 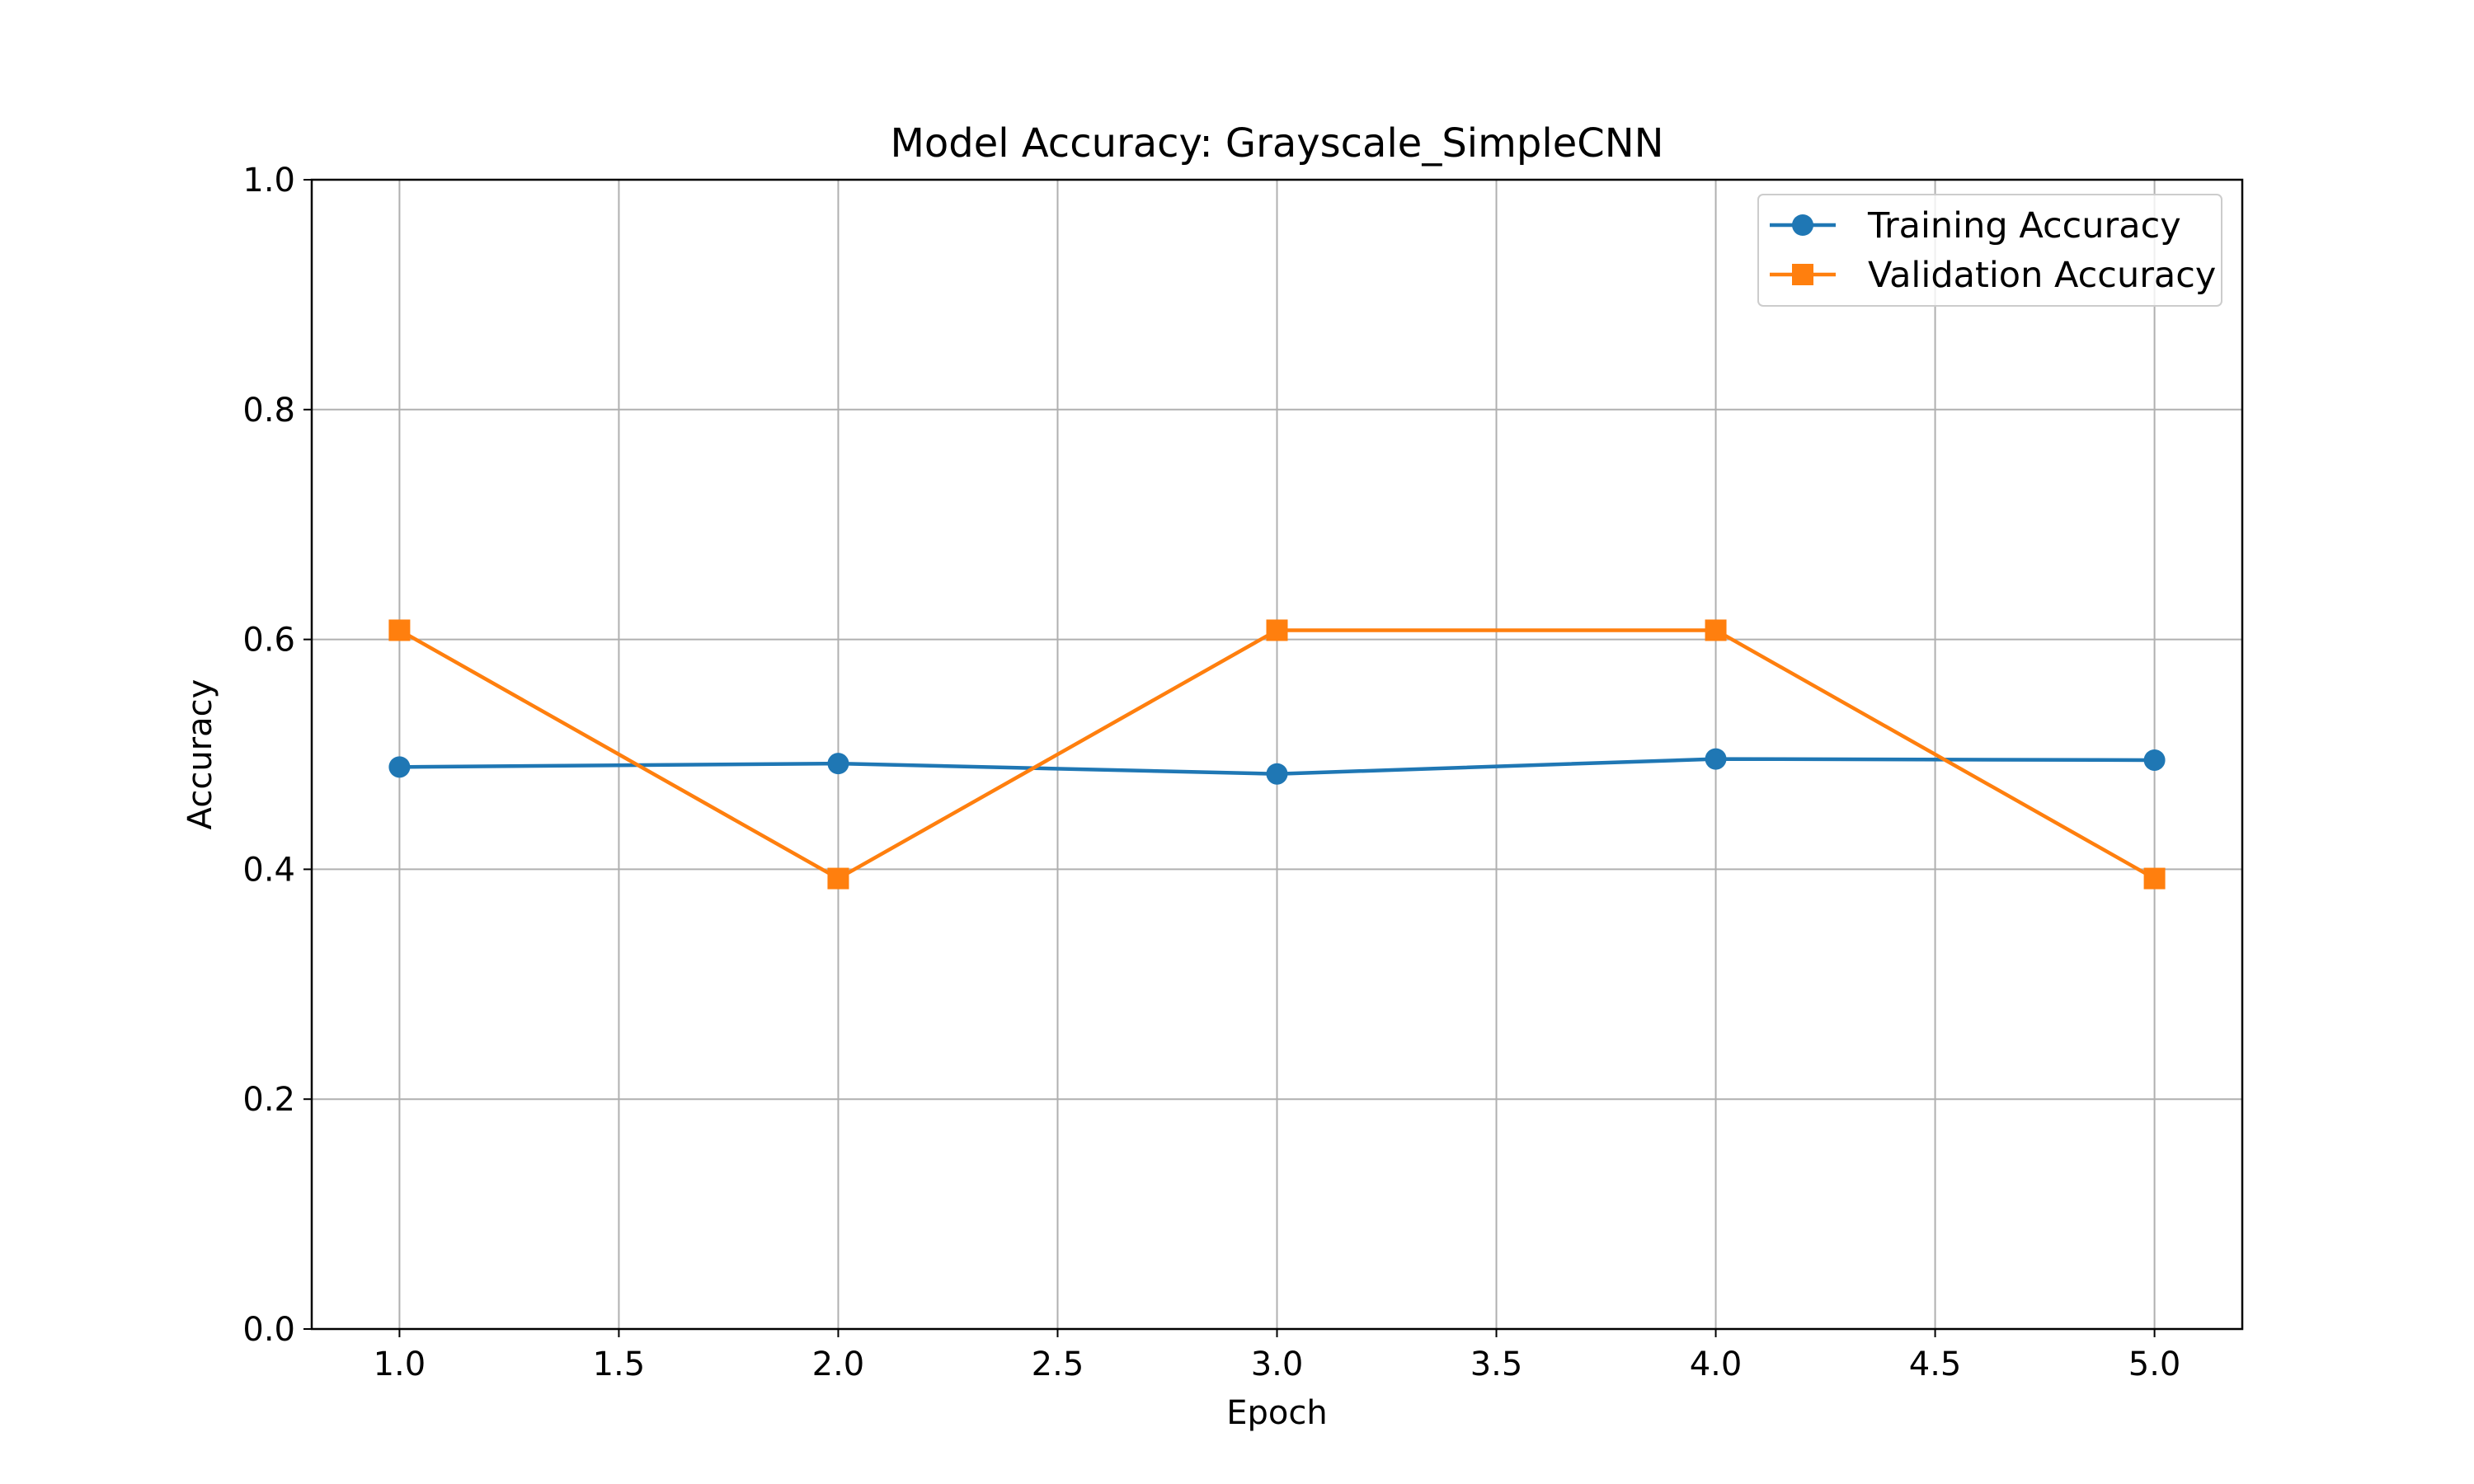 I want to click on legend-square-marker, so click(x=1802, y=274).